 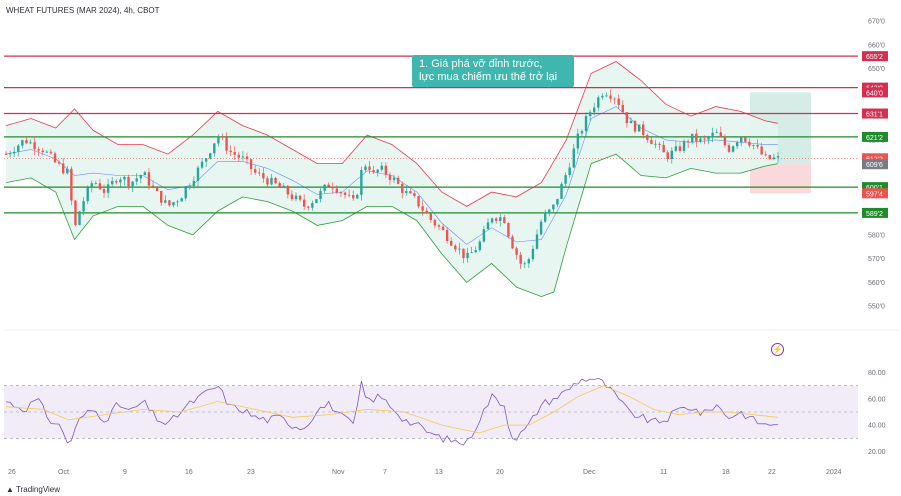 I want to click on x-tick-label: 20, so click(x=500, y=472).